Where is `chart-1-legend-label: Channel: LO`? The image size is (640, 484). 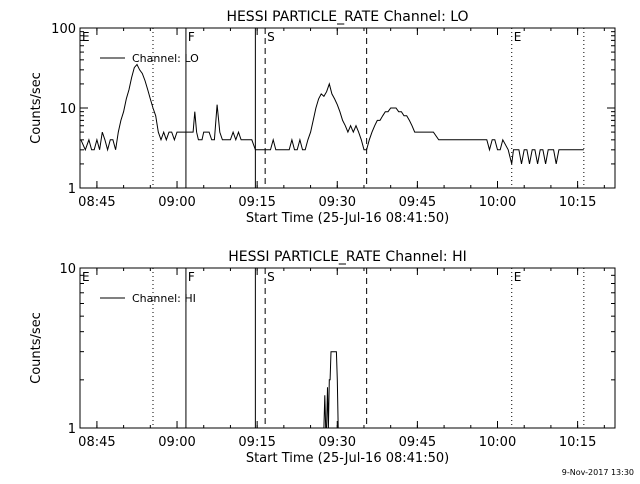
chart-1-legend-label: Channel: LO is located at coordinates (165, 58).